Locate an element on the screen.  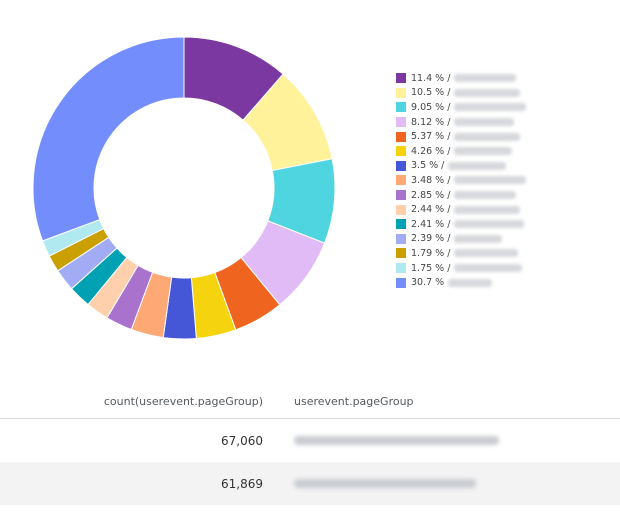
legend-item: 30.7 % is located at coordinates (506, 282).